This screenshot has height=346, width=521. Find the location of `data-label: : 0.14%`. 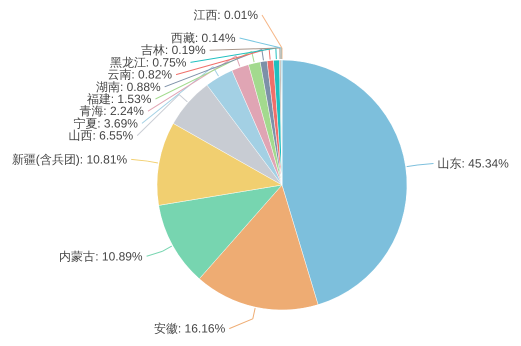

data-label: : 0.14% is located at coordinates (215, 38).